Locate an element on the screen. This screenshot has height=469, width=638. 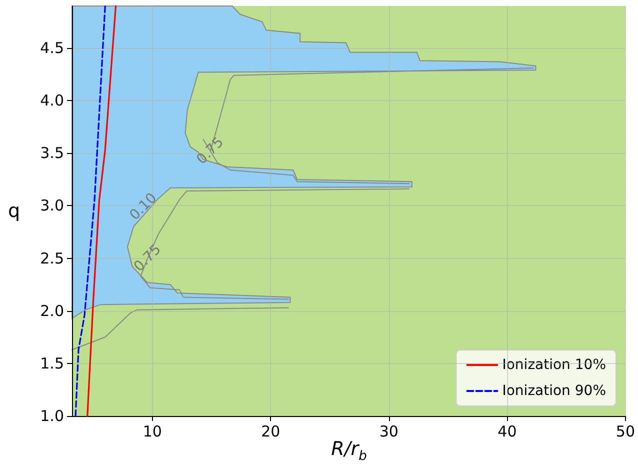
y-tick-label: 4.5 is located at coordinates (52, 48).